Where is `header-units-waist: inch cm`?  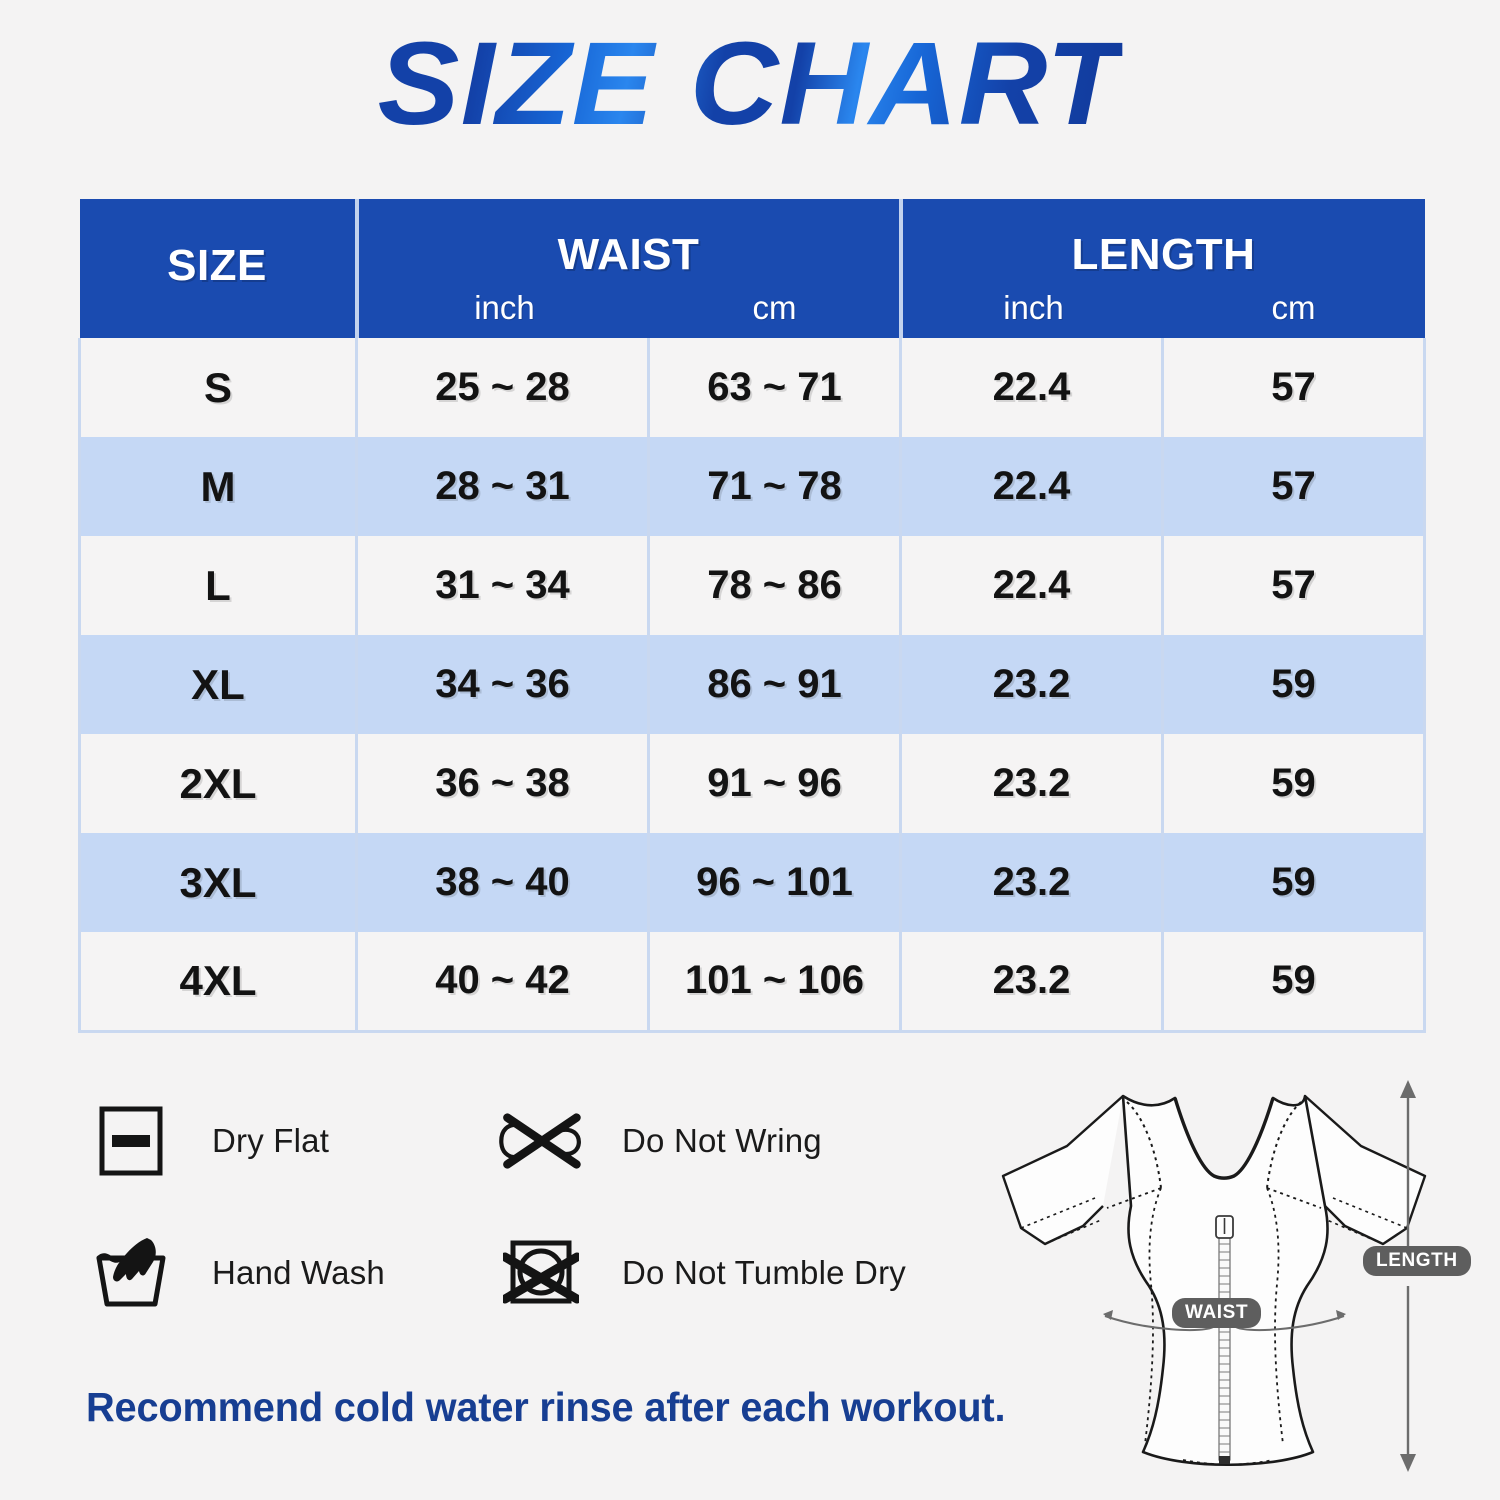 header-units-waist: inch cm is located at coordinates (629, 307).